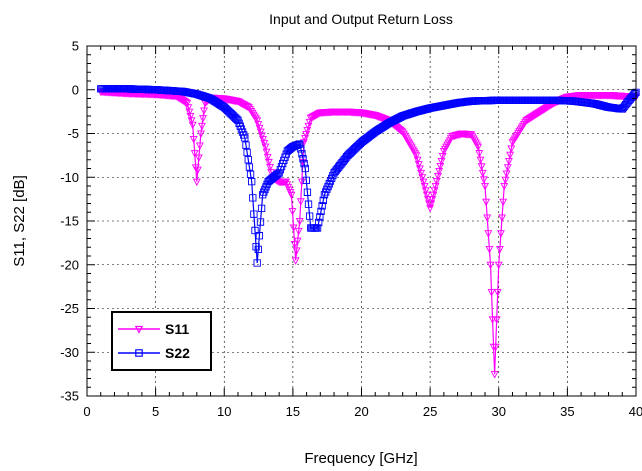 Image resolution: width=642 pixels, height=471 pixels. I want to click on legend-entry-s11: S11, so click(153, 329).